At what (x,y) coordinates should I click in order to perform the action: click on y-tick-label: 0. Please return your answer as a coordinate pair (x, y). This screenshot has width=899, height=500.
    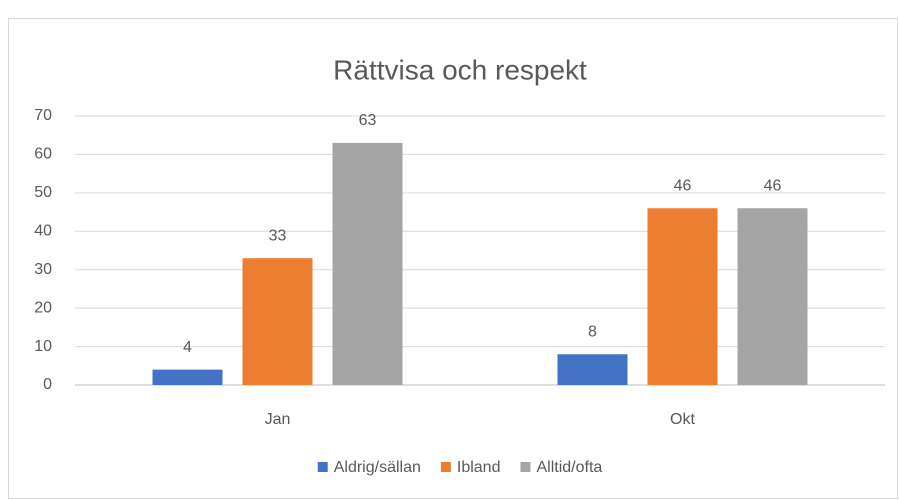
    Looking at the image, I should click on (47, 384).